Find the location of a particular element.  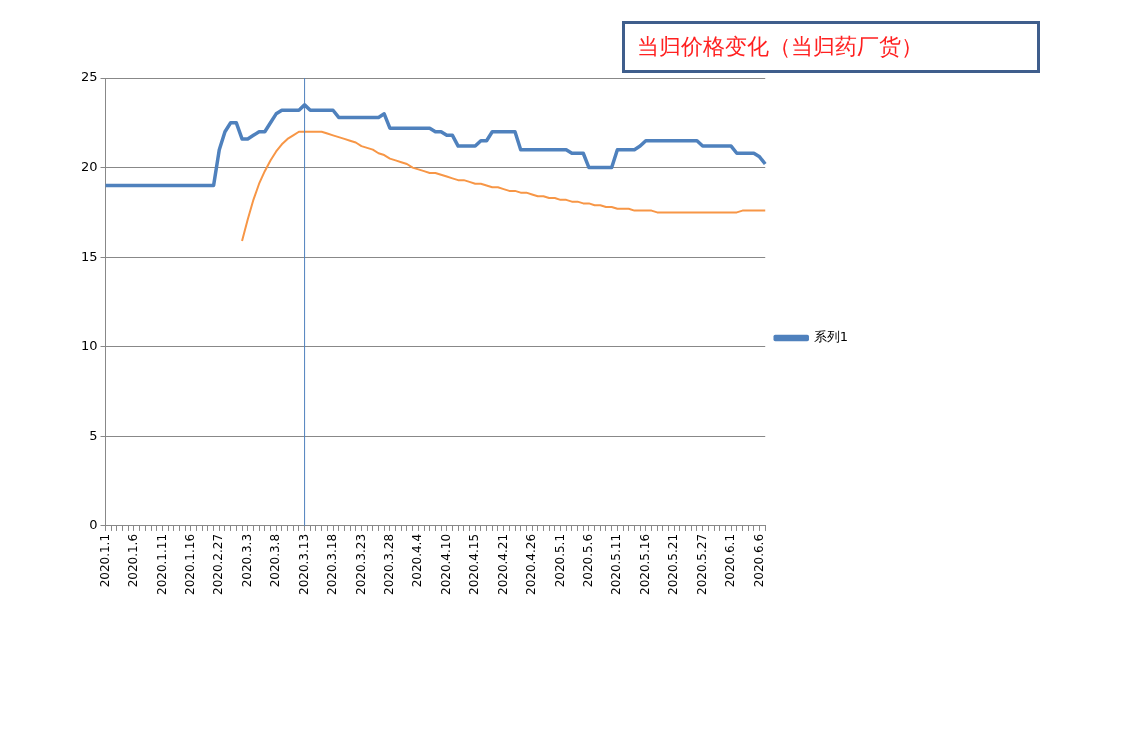

x-tick-label: 2020.5.6 is located at coordinates (588, 560).